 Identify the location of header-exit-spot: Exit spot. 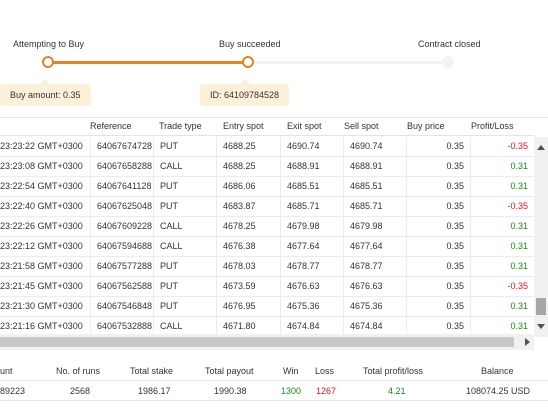
(304, 126).